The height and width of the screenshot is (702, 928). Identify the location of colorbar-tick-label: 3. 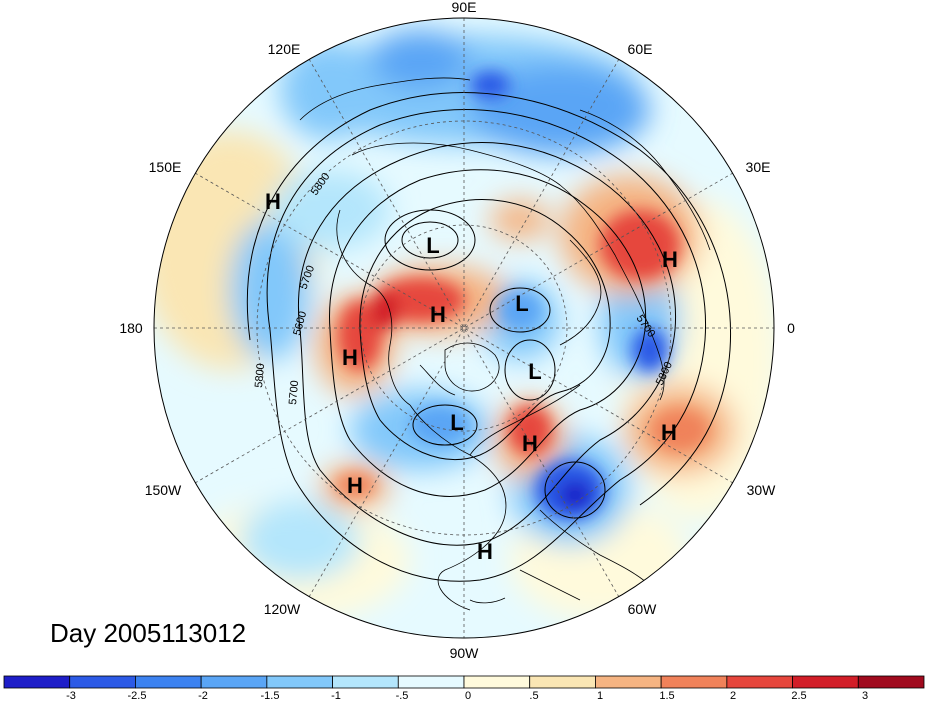
(865, 696).